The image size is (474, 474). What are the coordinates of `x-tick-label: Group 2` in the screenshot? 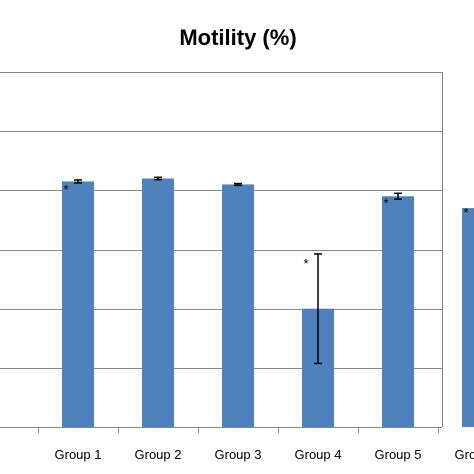 It's located at (158, 454).